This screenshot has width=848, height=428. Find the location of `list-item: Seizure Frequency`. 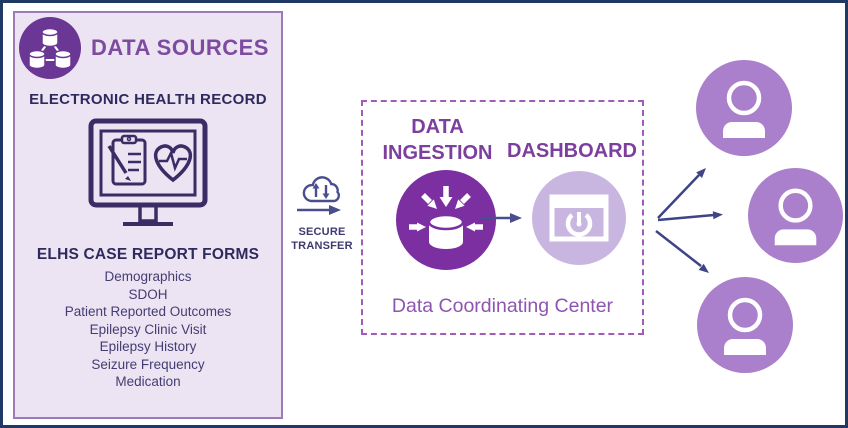

list-item: Seizure Frequency is located at coordinates (148, 364).